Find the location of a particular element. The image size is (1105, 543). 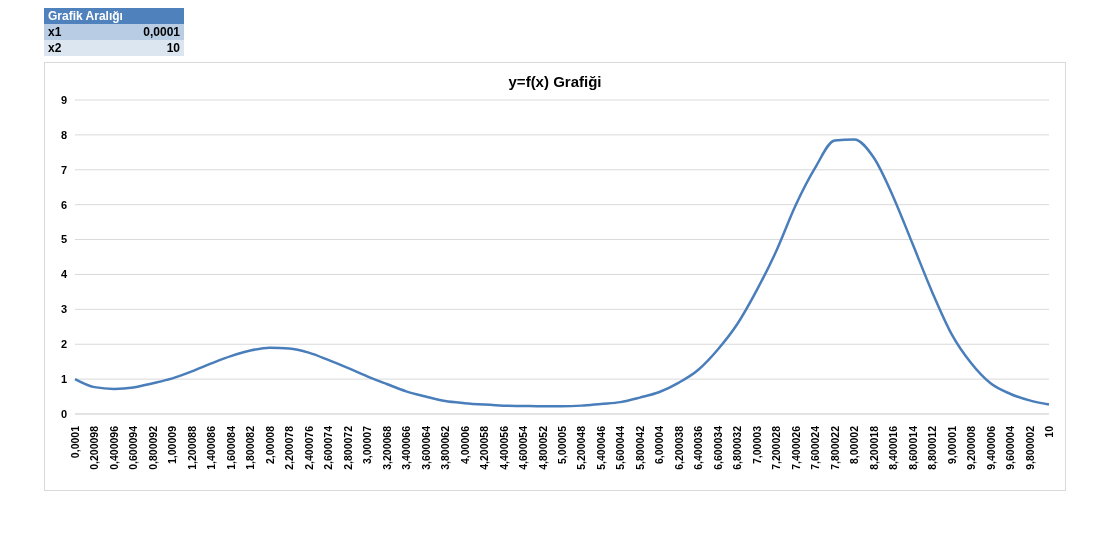

x-tick-label: 3,00007 is located at coordinates (367, 444).